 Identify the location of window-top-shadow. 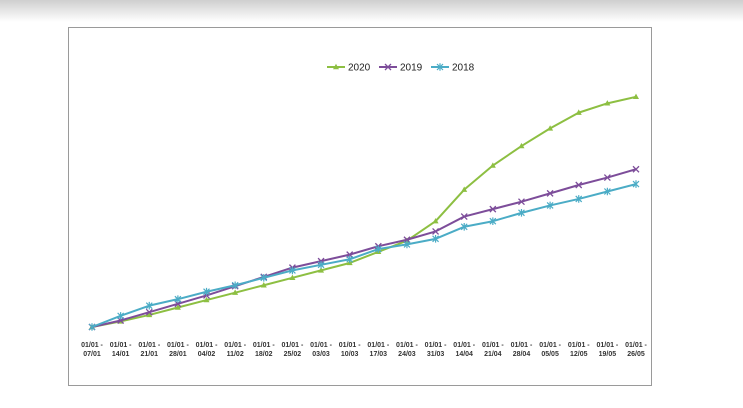
(371, 11).